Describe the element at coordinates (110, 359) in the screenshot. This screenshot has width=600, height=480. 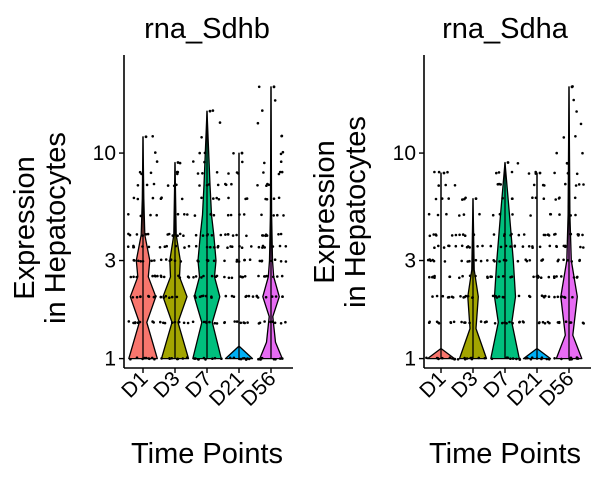
I see `y-tick-label: 1` at that location.